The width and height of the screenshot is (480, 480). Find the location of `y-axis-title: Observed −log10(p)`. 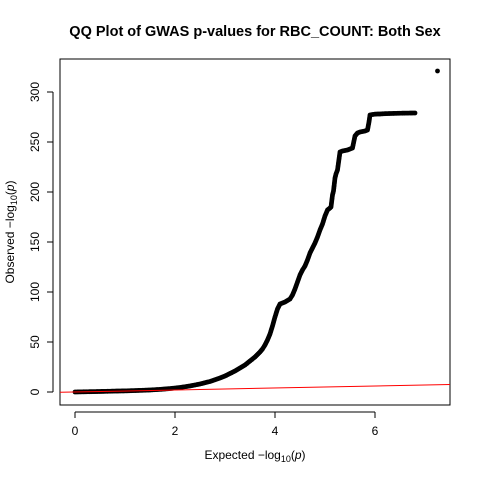

y-axis-title: Observed −log10(p) is located at coordinates (11, 231).